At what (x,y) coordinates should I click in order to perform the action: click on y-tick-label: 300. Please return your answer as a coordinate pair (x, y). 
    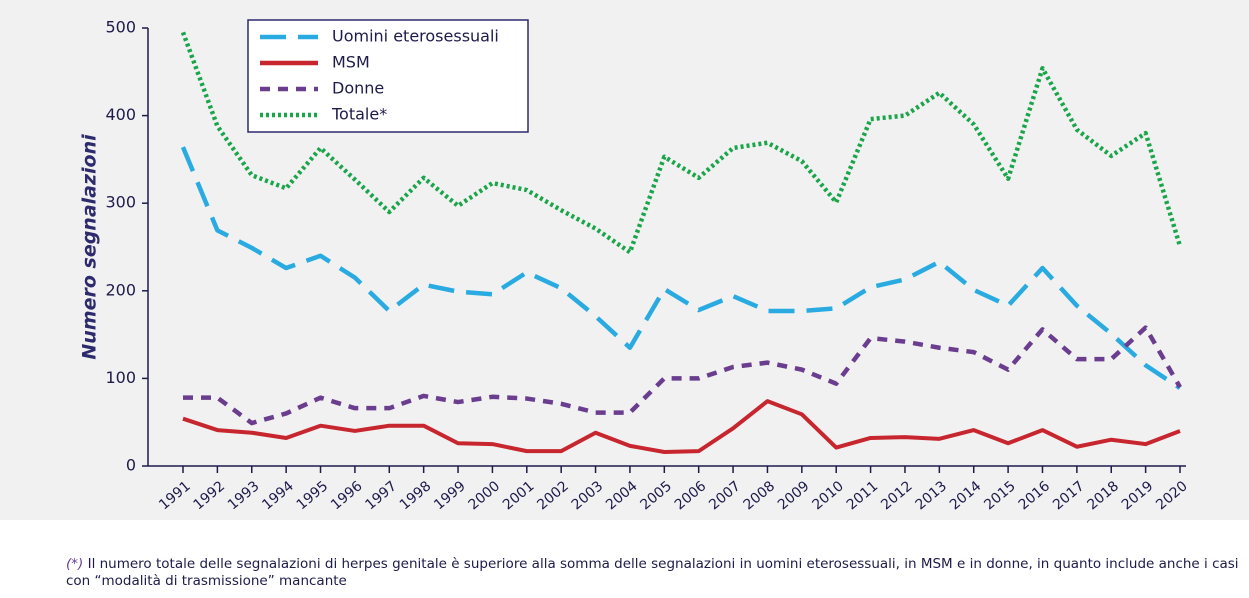
    Looking at the image, I should click on (120, 202).